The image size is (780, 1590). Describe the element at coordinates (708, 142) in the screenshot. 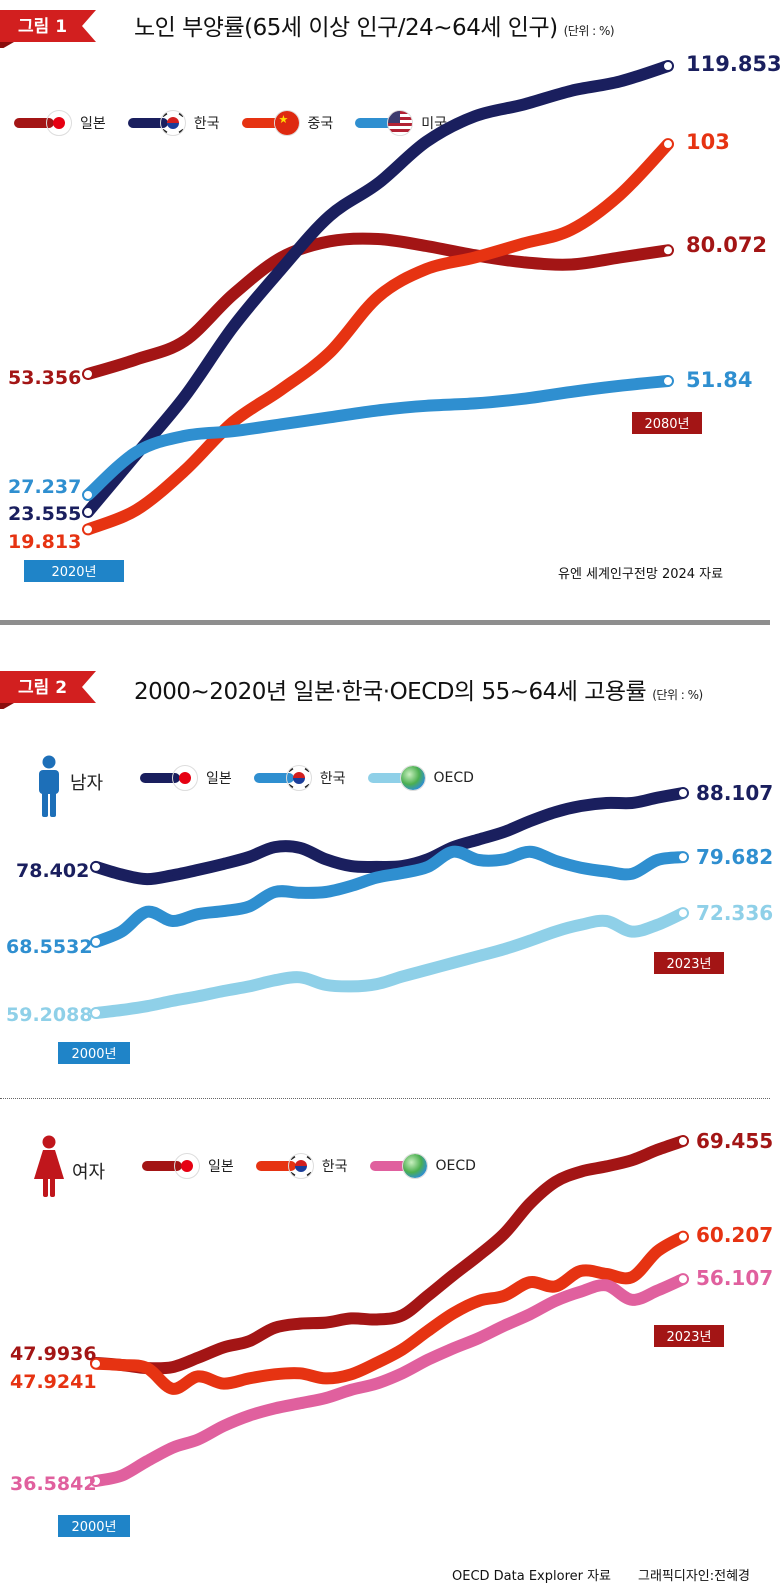

I see `end-value-label-china: 103` at that location.